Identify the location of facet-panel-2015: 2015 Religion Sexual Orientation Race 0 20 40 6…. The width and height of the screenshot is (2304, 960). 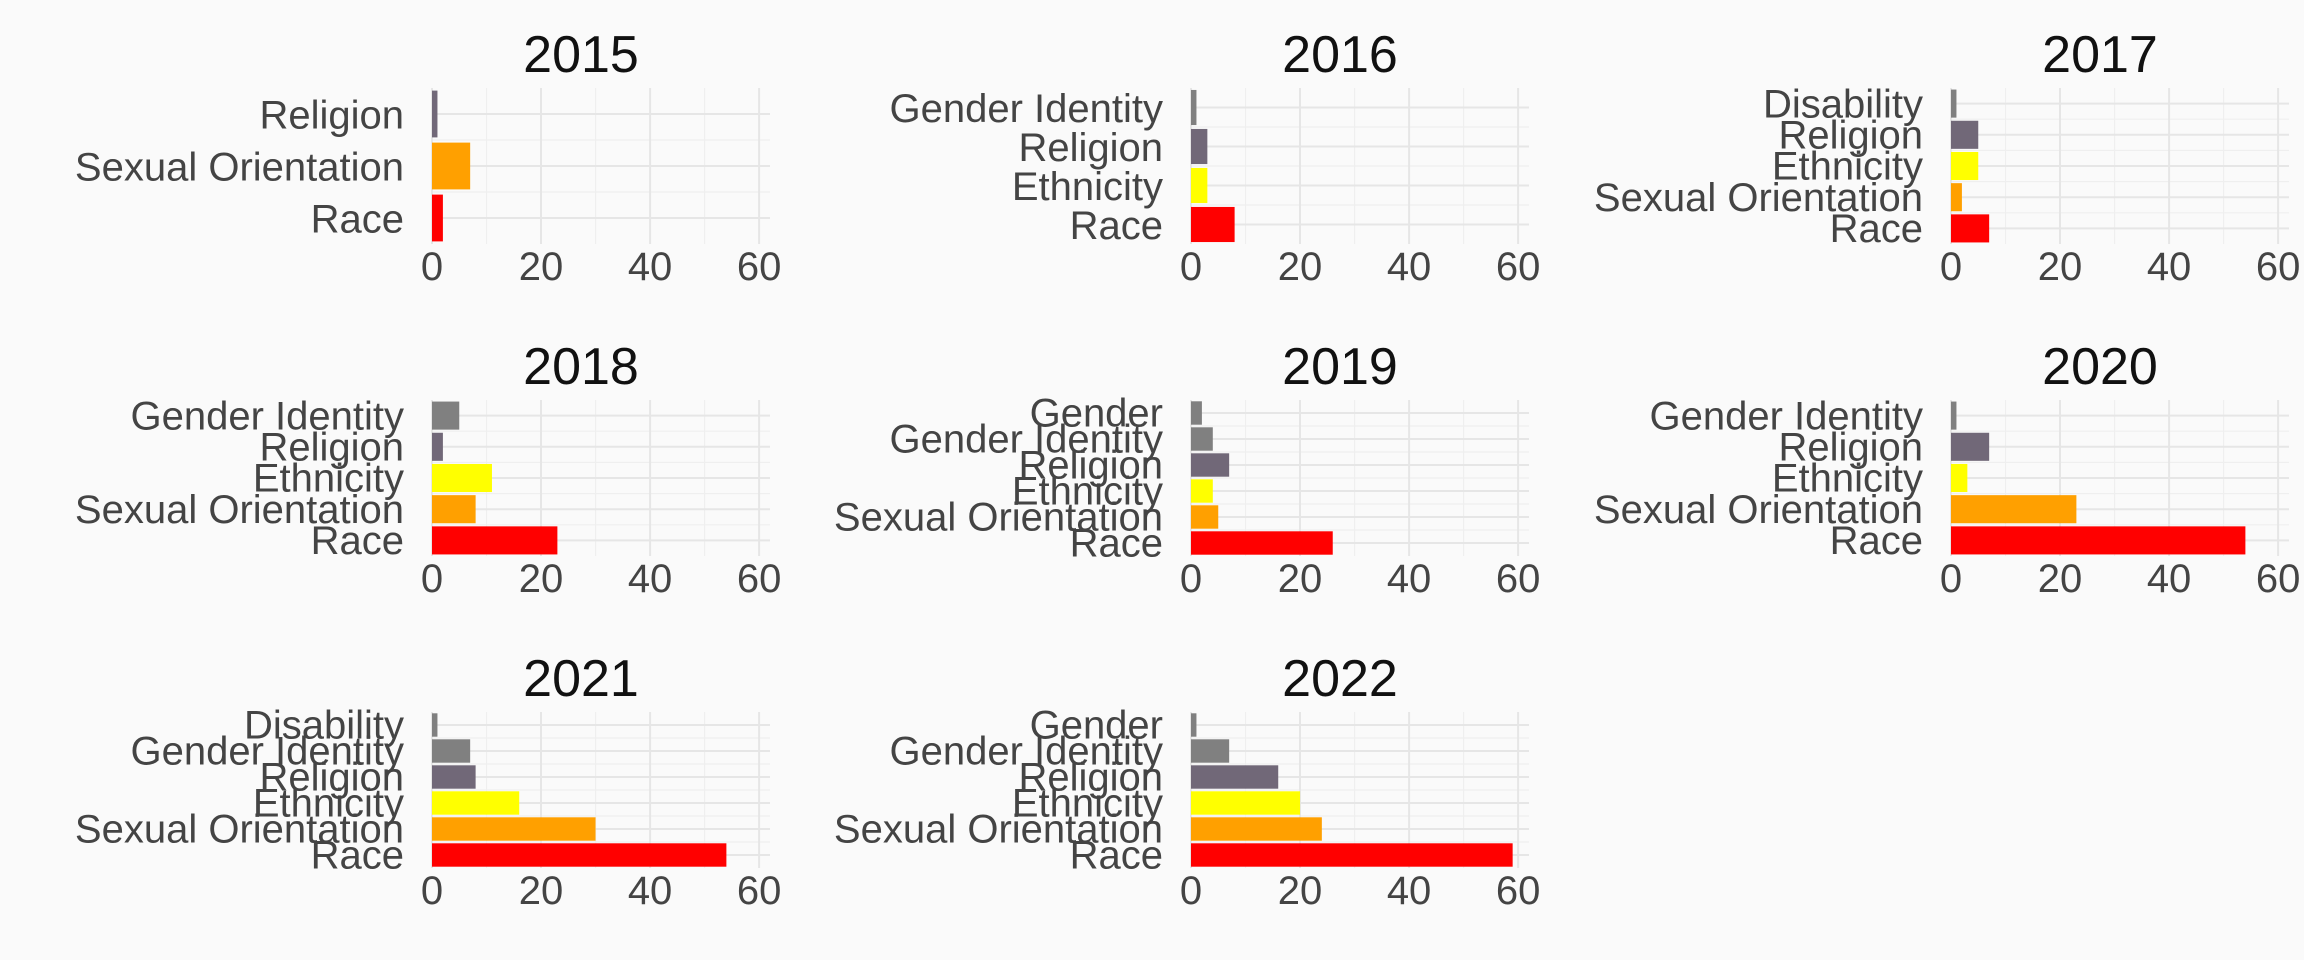
(428, 157).